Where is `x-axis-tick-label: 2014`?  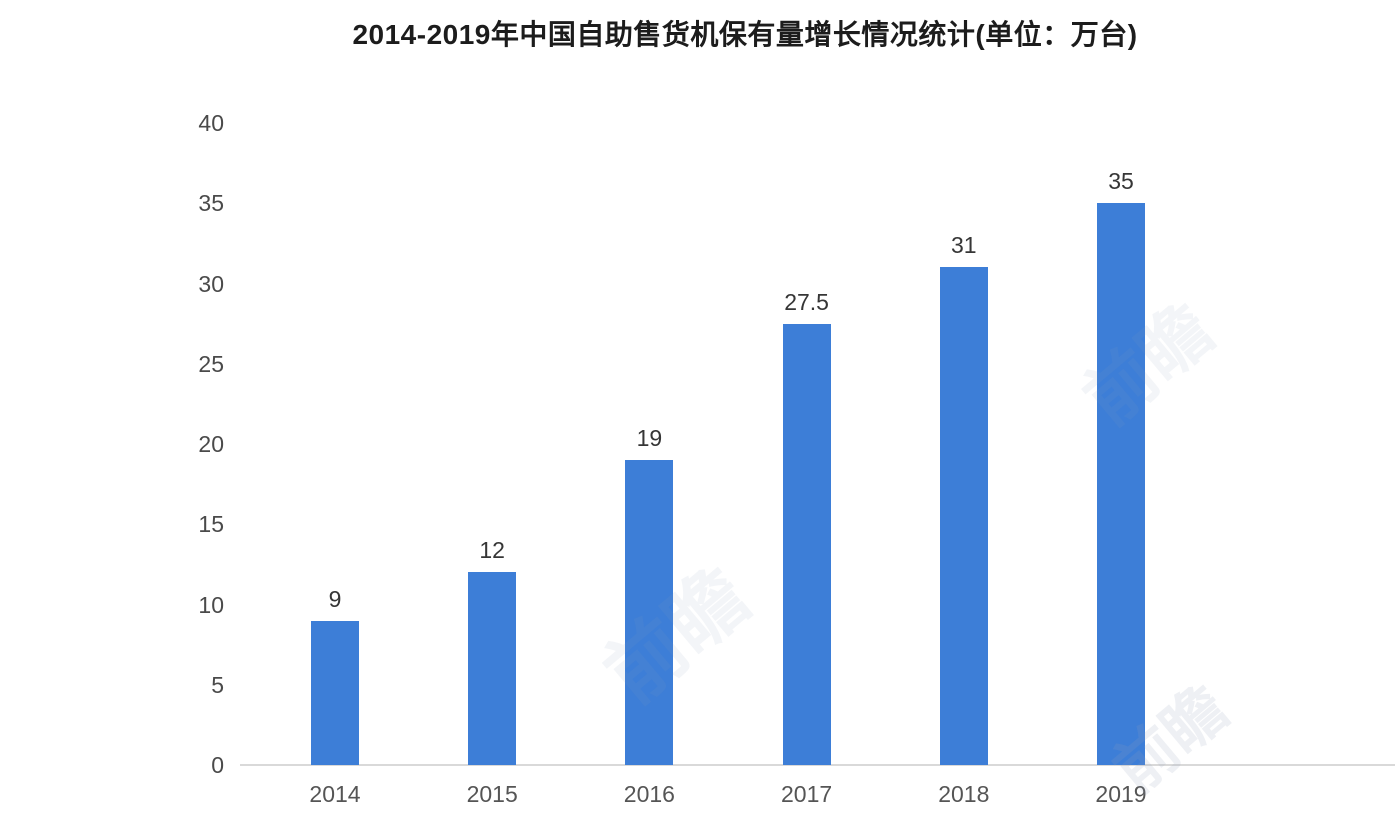
x-axis-tick-label: 2014 is located at coordinates (335, 794).